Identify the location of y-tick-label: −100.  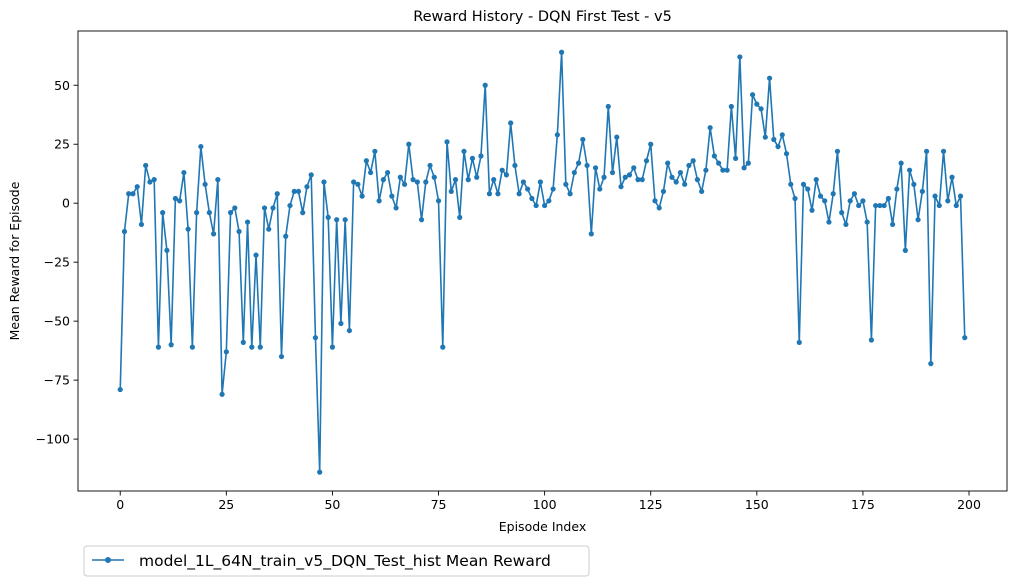
(53, 439).